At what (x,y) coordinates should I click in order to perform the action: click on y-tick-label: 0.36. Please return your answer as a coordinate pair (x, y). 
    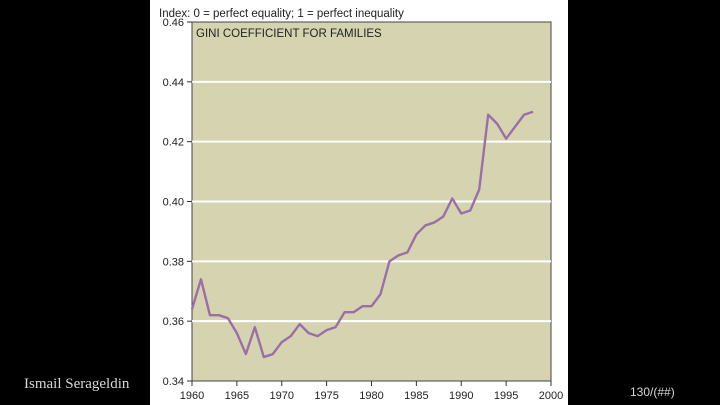
    Looking at the image, I should click on (173, 322).